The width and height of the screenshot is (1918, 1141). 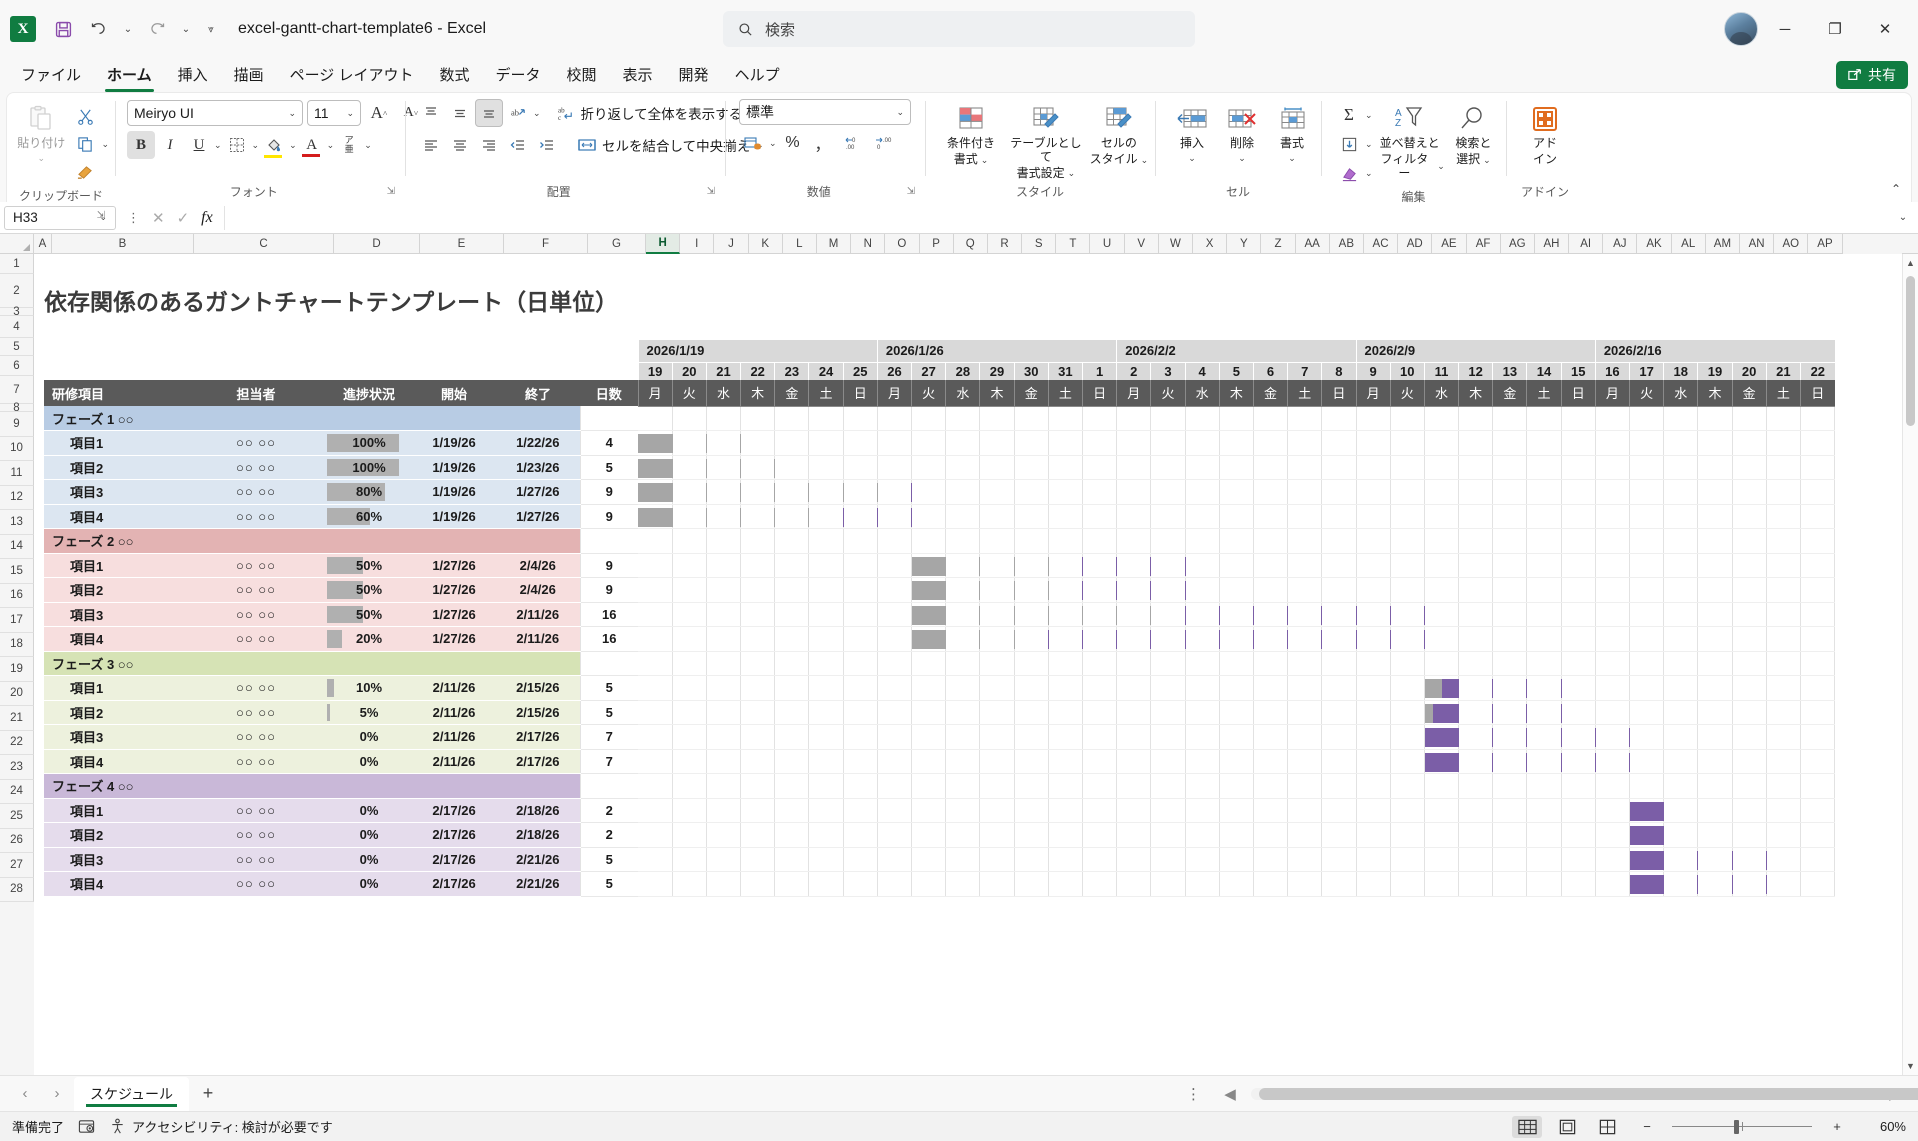 I want to click on column-header-L: L, so click(x=799, y=244).